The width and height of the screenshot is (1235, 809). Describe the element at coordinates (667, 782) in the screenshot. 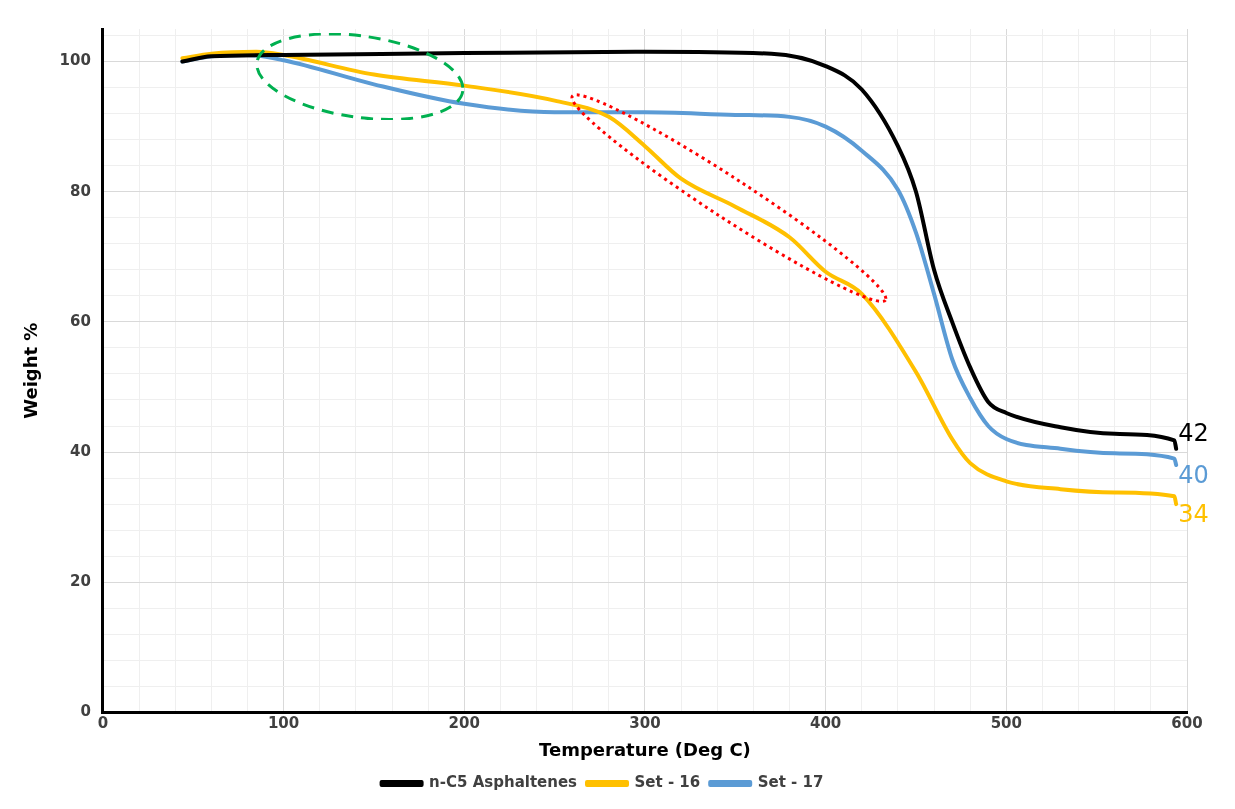

I see `legend-label: Set - 16` at that location.